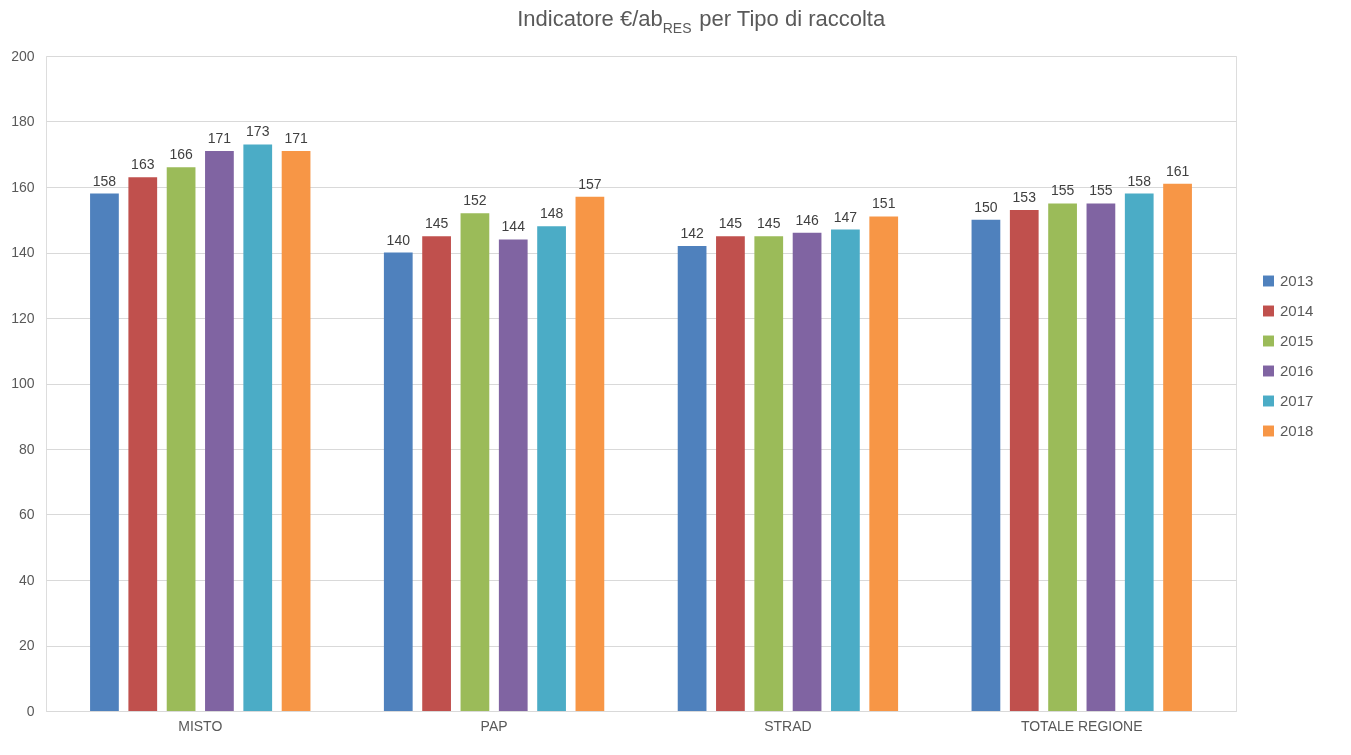 The height and width of the screenshot is (755, 1351). I want to click on data-label: 146, so click(807, 219).